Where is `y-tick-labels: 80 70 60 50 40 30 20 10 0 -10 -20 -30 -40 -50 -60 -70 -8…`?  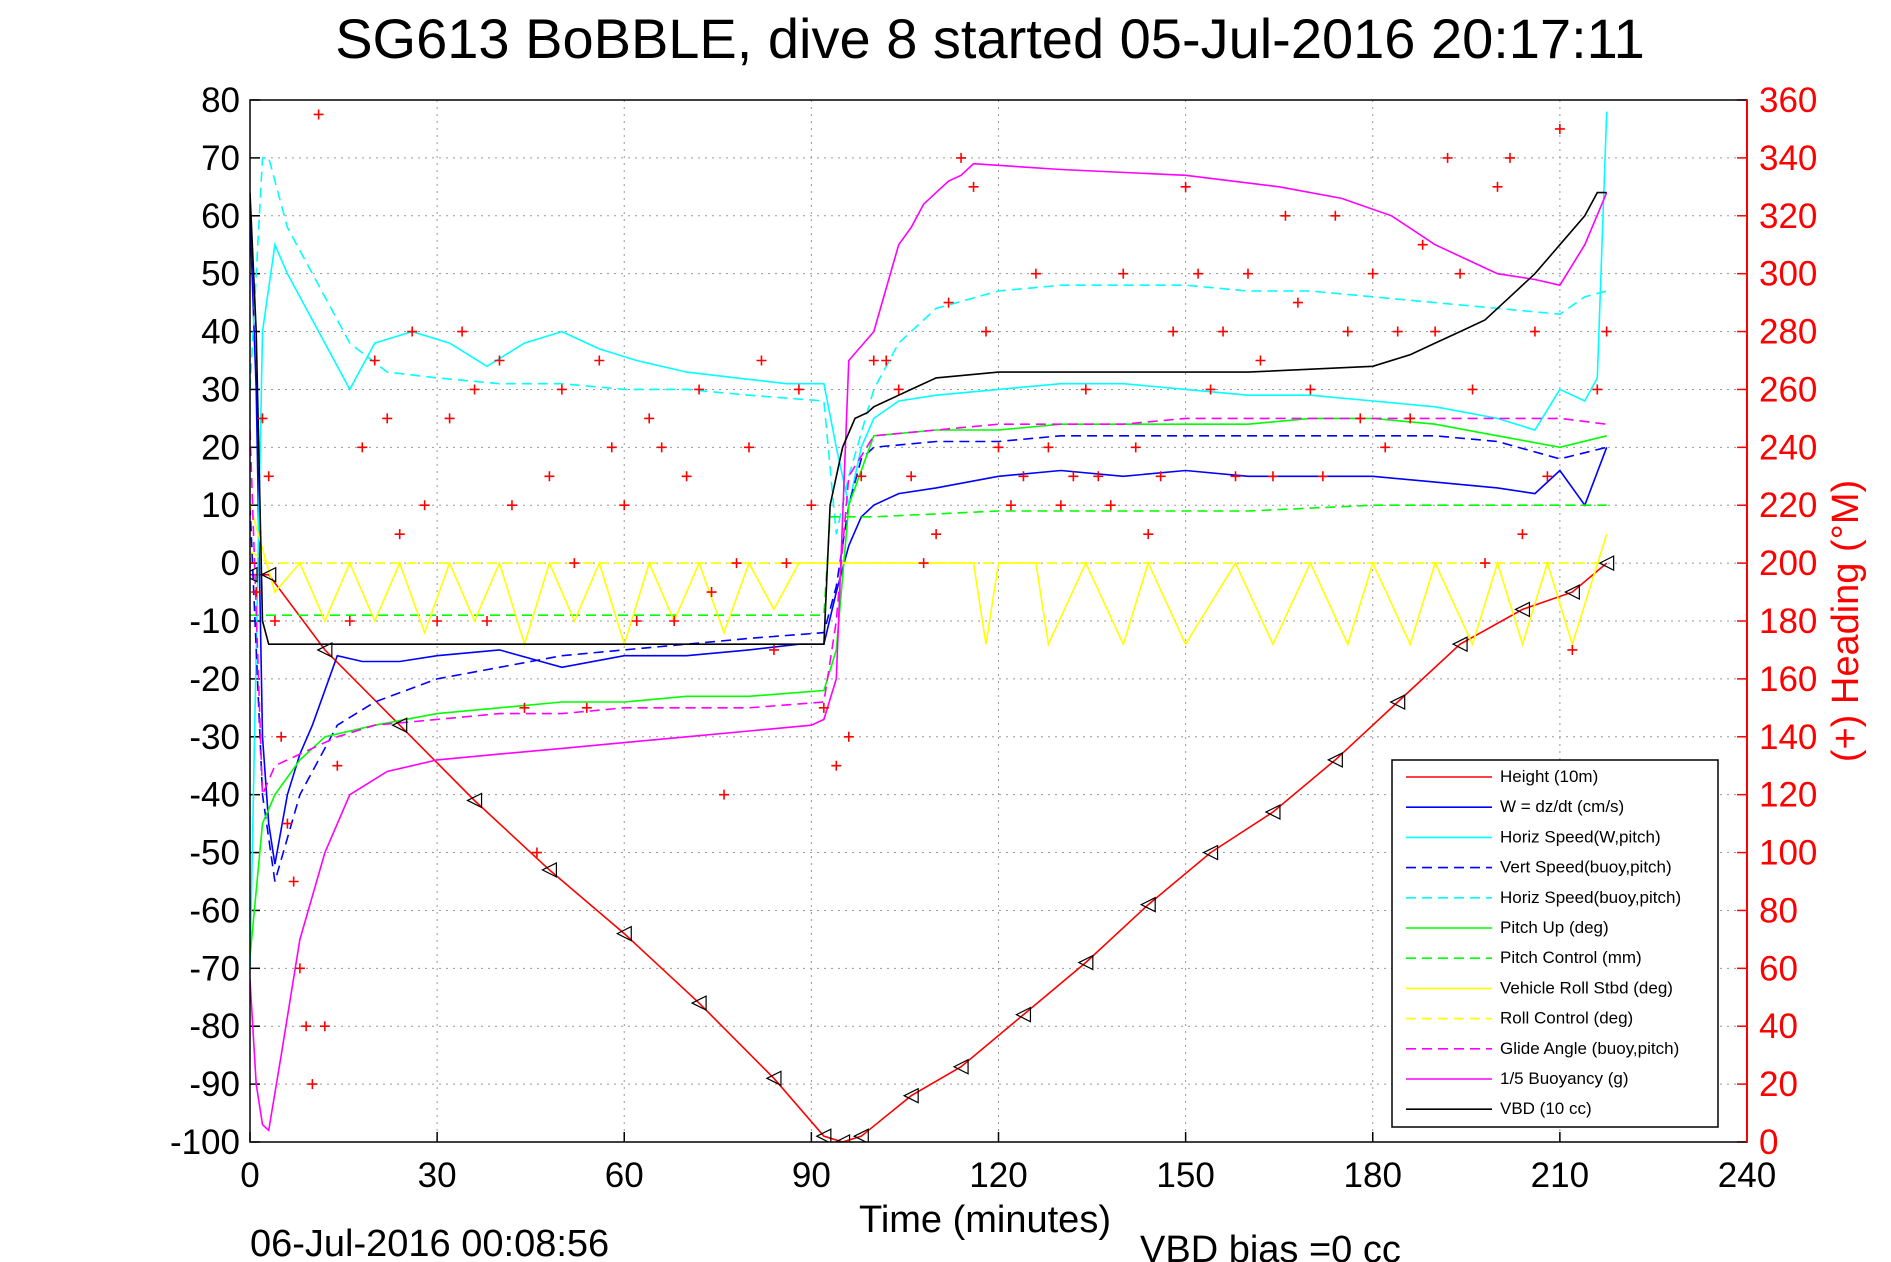
y-tick-labels: 80 70 60 50 40 30 20 10 0 -10 -20 -30 -40 -50 -60 -70 -8… is located at coordinates (215, 621).